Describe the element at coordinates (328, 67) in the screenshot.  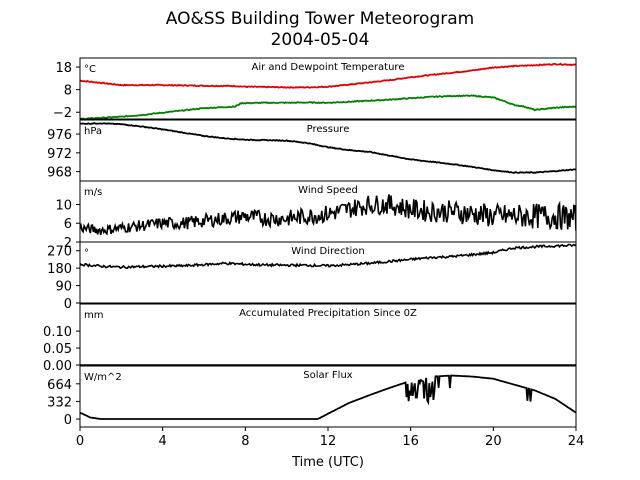
I see `panel-title: Air and Dewpoint Temperature` at that location.